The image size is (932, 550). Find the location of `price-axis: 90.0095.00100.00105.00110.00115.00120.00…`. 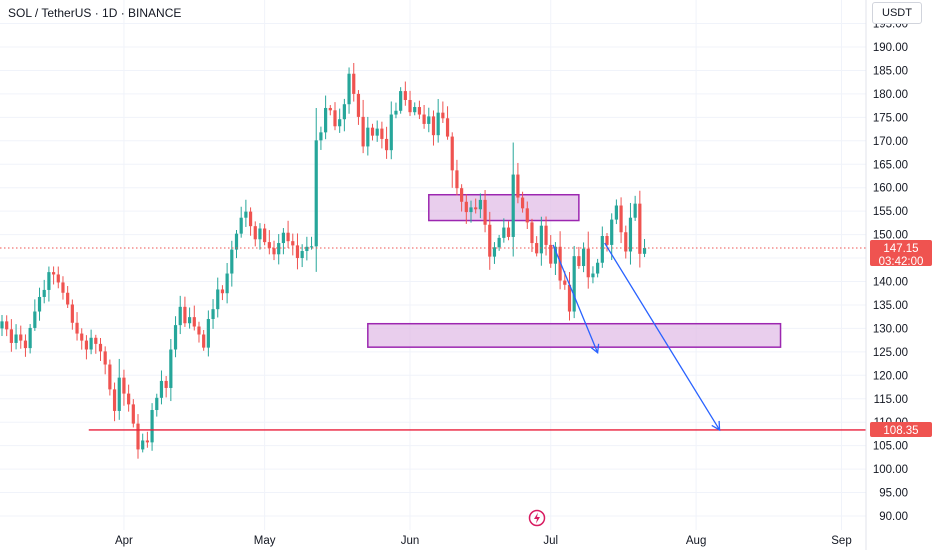

price-axis: 90.0095.00100.00105.00110.00115.00120.00… is located at coordinates (898, 275).